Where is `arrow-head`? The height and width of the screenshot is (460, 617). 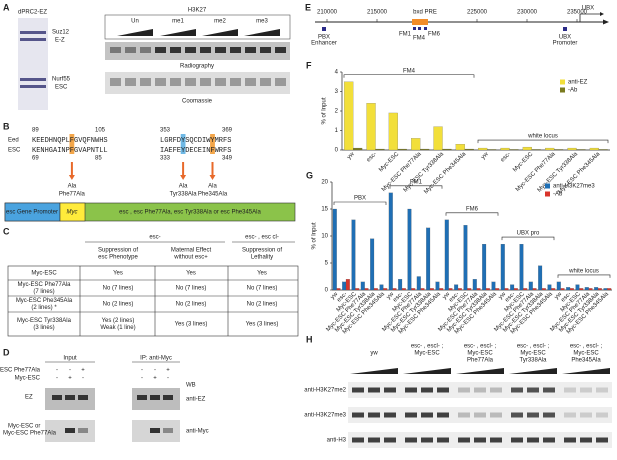 arrow-head is located at coordinates (606, 22).